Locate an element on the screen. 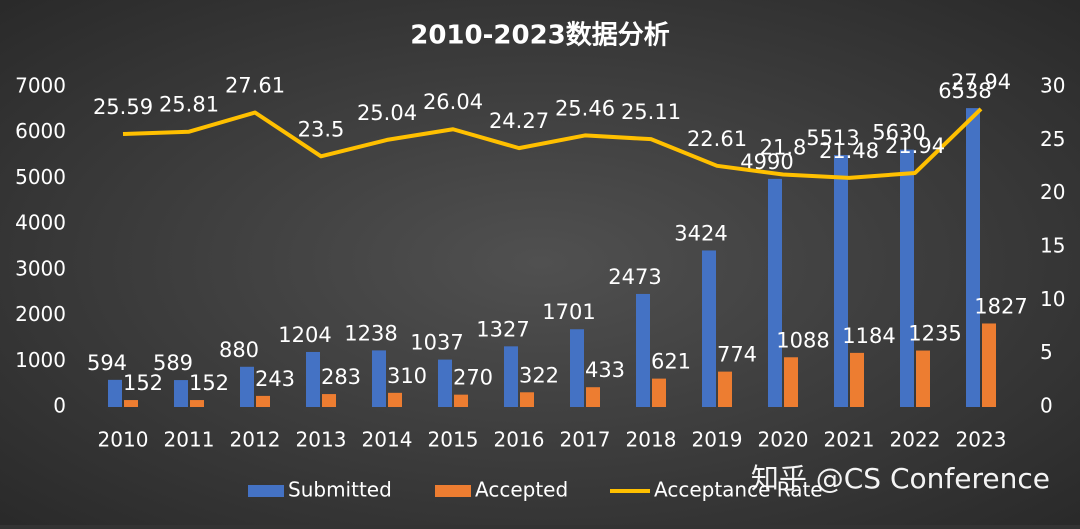 The image size is (1080, 529). y-tick-label: 5000 is located at coordinates (40, 177).